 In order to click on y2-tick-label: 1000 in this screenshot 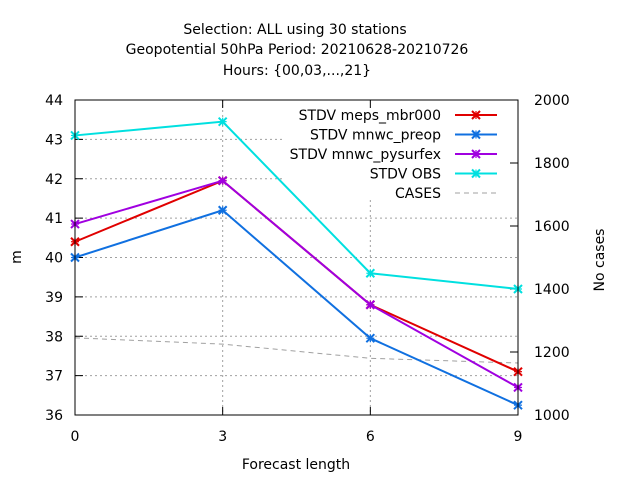, I will do `click(552, 416)`.